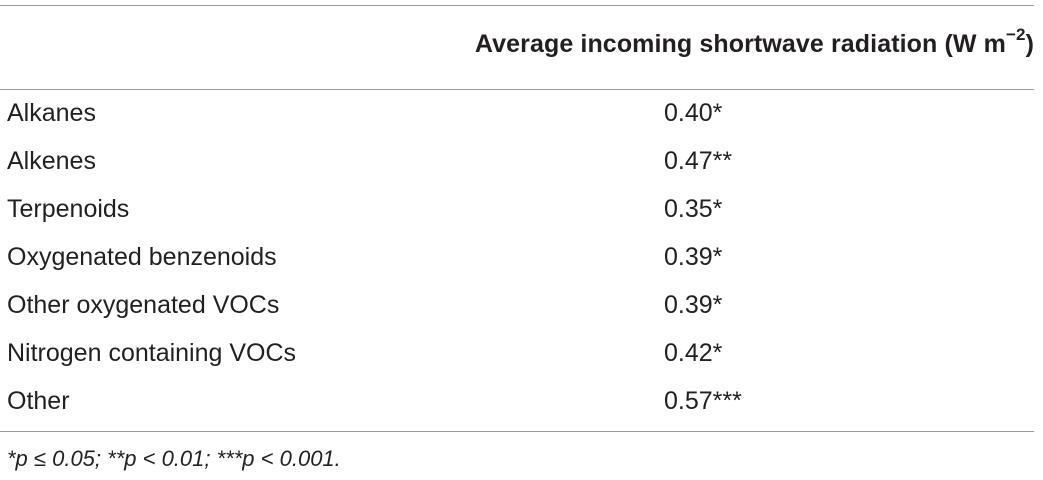 The image size is (1043, 480). Describe the element at coordinates (68, 209) in the screenshot. I see `row-label: Terpenoids` at that location.